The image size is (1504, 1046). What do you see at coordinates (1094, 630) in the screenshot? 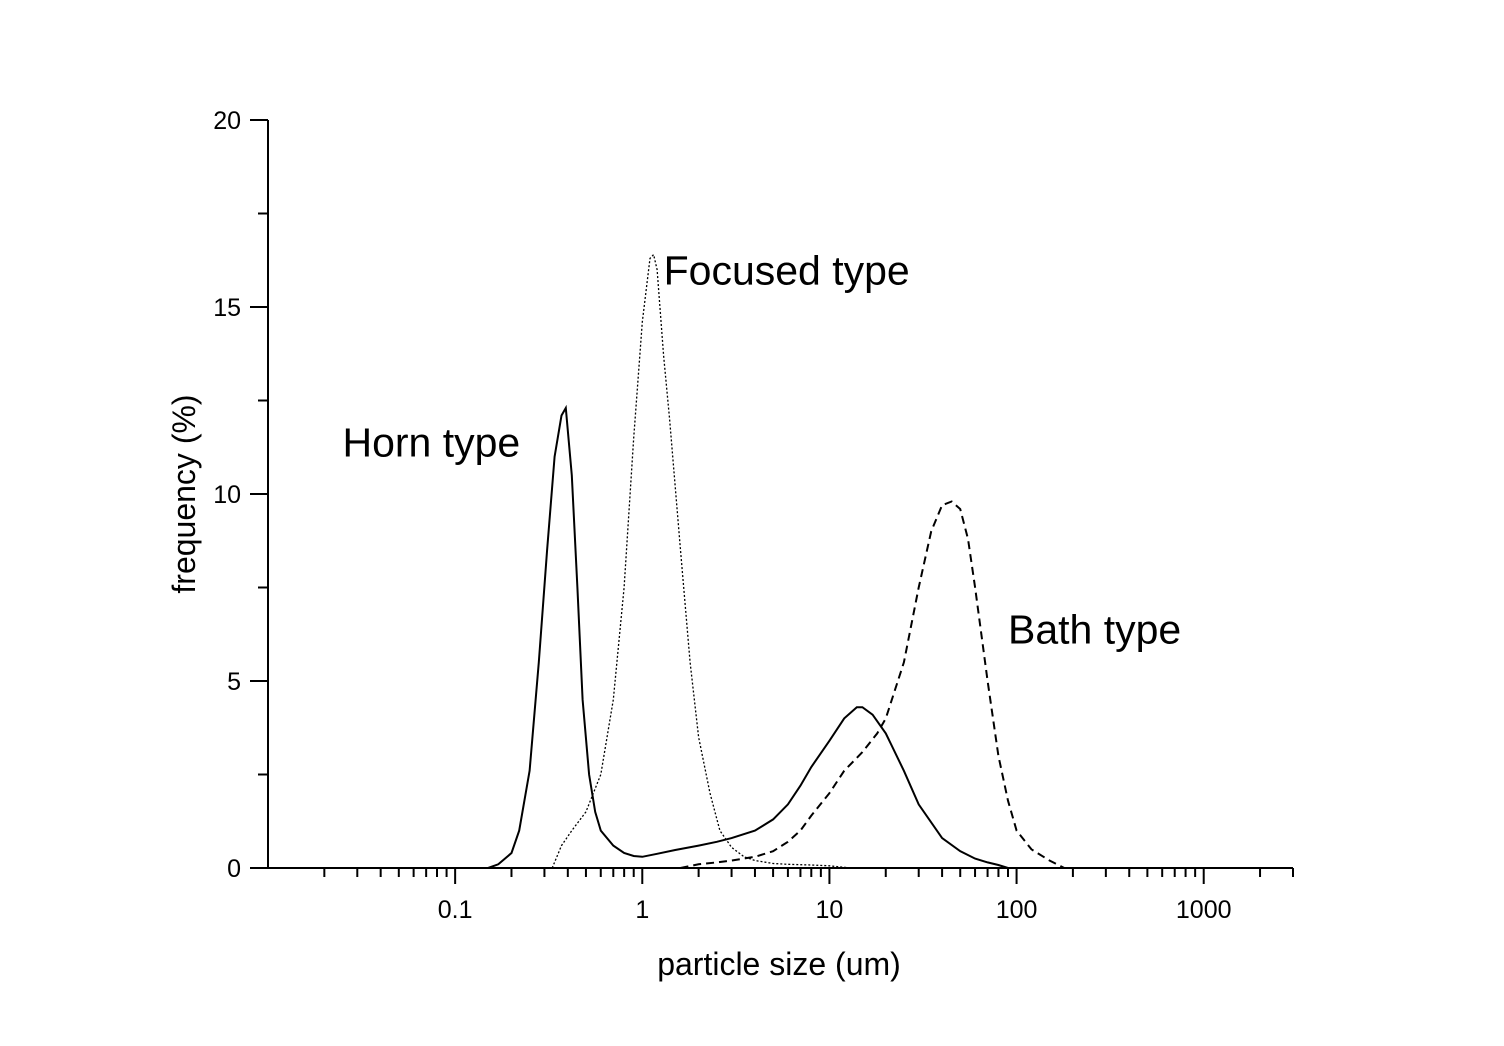
I see `annotation-label: Bath type` at bounding box center [1094, 630].